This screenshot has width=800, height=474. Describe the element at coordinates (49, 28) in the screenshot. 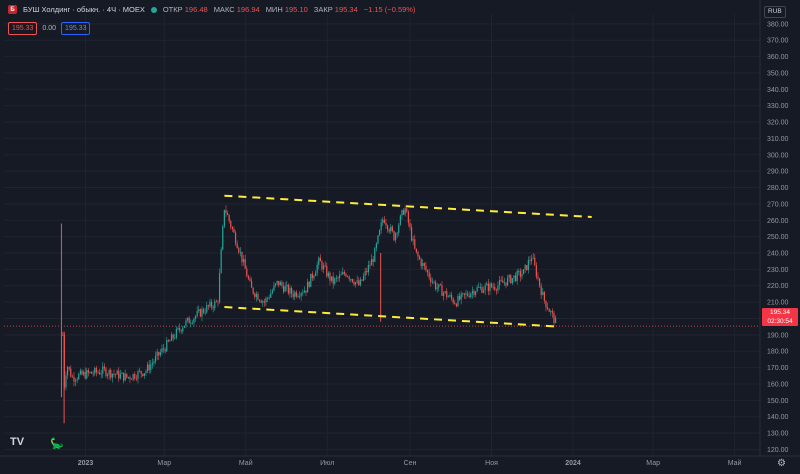

I see `bid-ask-panel: 195.33 0.00 195.33` at that location.